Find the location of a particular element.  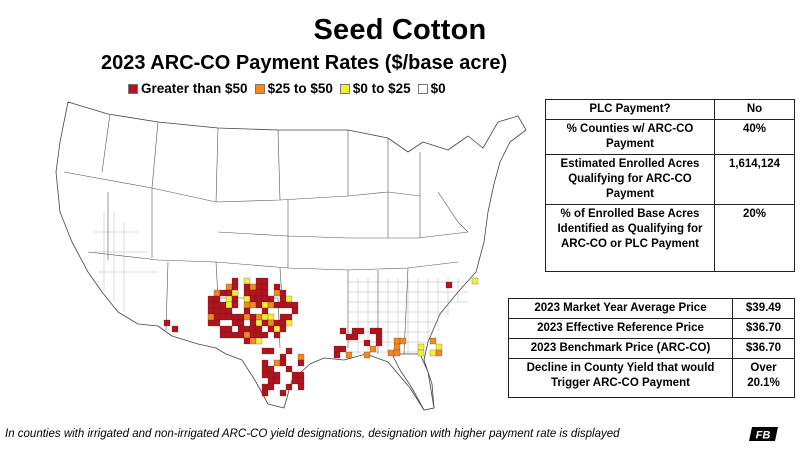

legend-label: $0 to $25 is located at coordinates (381, 88).